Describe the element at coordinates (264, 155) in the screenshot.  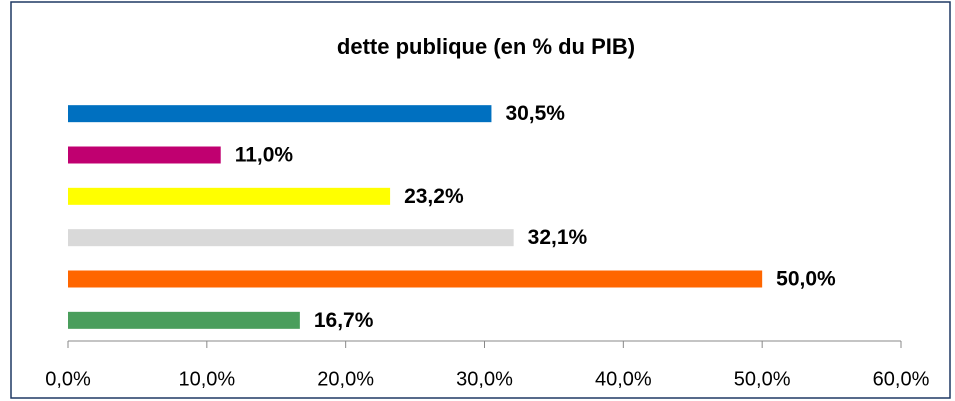
I see `value-label: 11,0%` at that location.